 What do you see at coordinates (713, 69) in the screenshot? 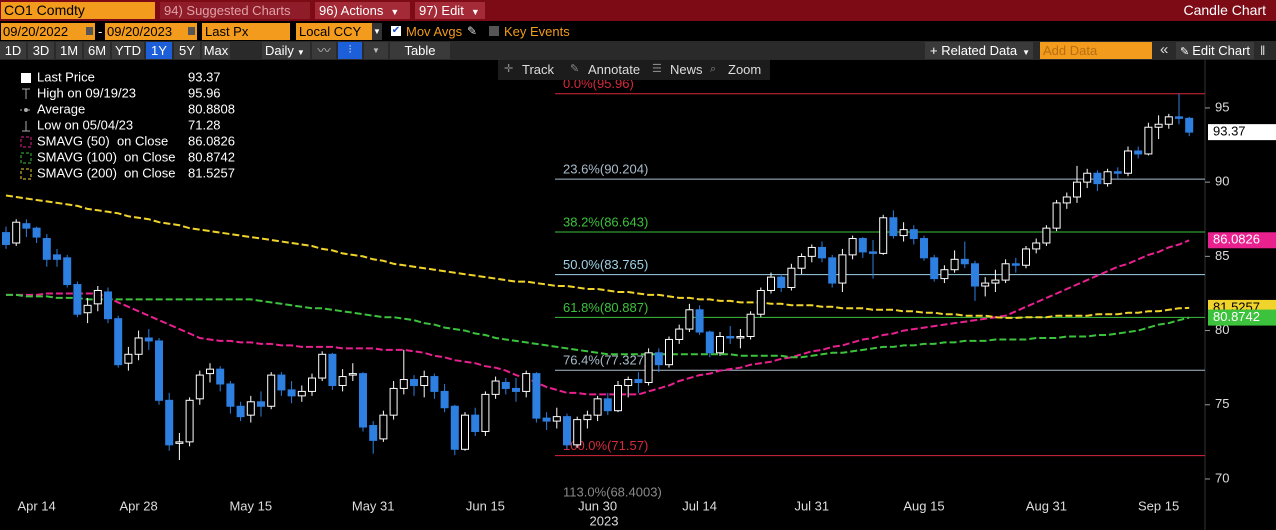
I see `toolbar-icon: ⌕` at bounding box center [713, 69].